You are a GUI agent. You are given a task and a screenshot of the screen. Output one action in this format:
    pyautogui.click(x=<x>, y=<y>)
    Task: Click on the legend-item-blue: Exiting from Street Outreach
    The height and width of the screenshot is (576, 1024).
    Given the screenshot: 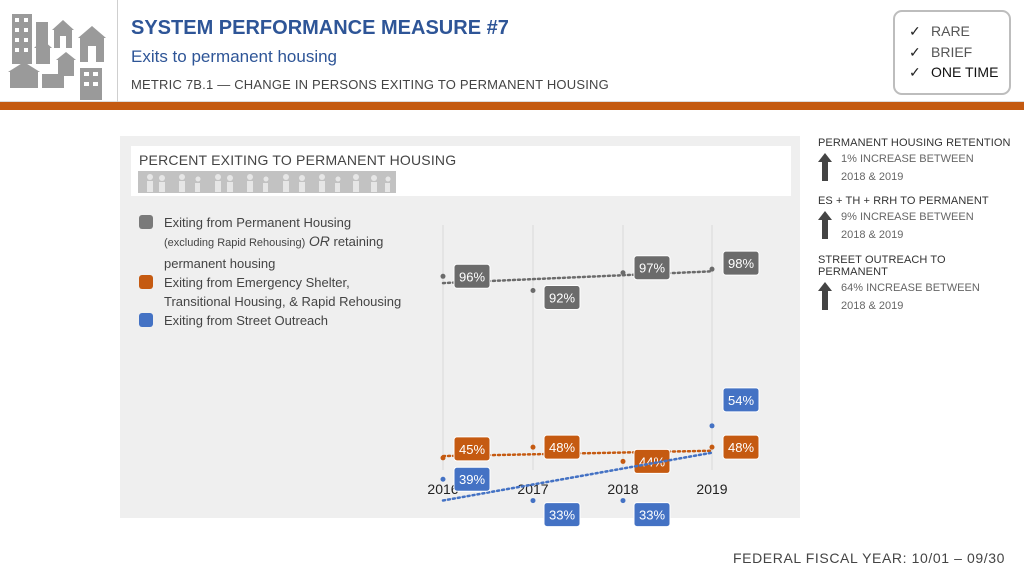 What is the action you would take?
    pyautogui.click(x=289, y=320)
    